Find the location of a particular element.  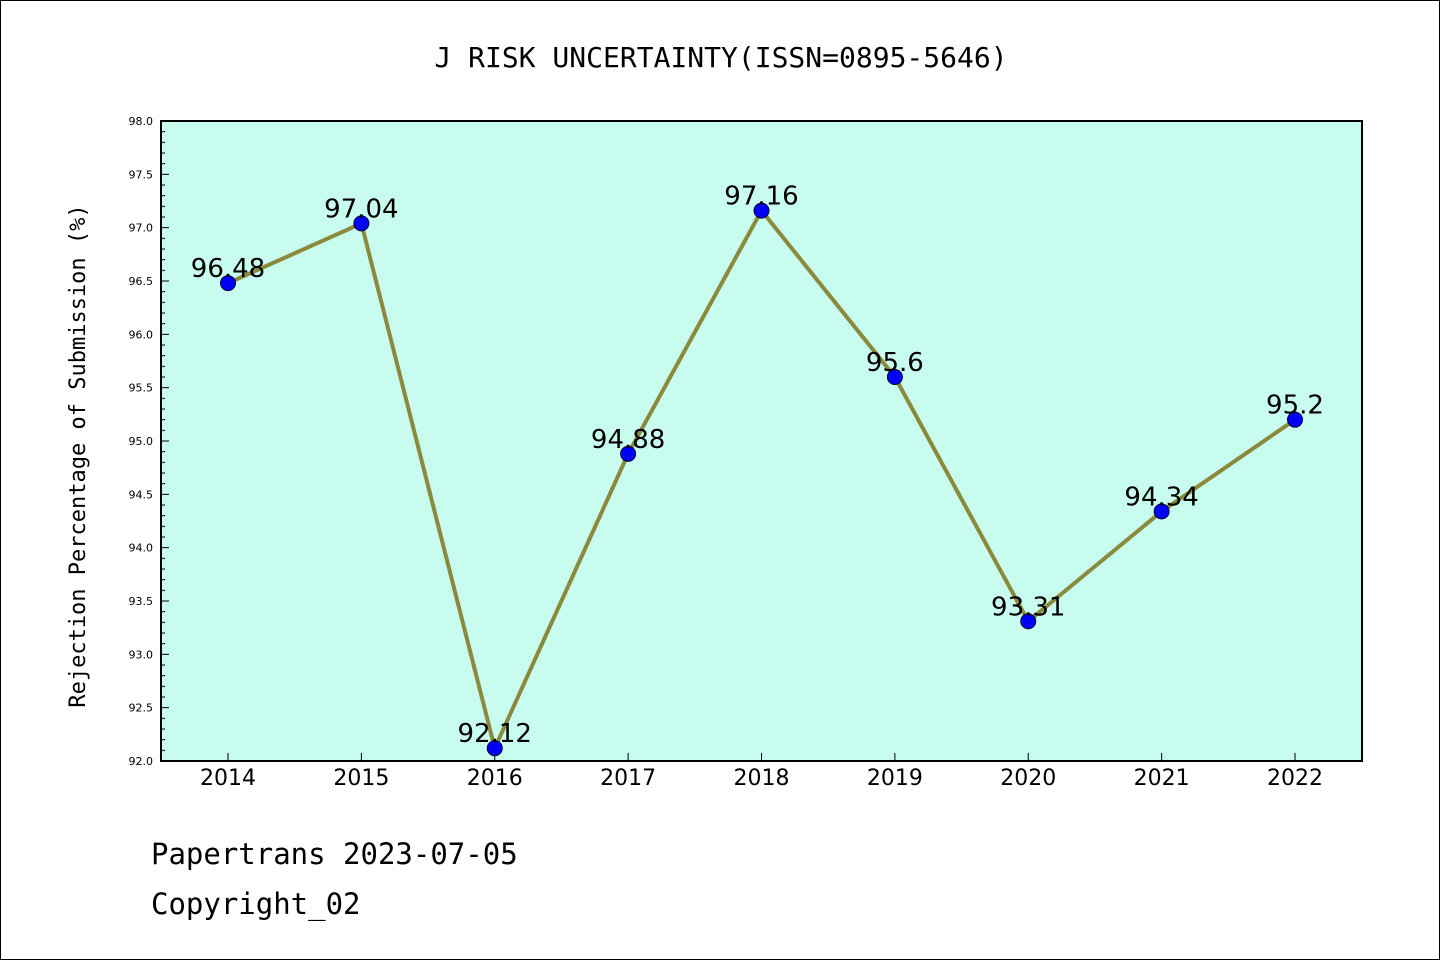

data-label: 97.16 is located at coordinates (761, 197).